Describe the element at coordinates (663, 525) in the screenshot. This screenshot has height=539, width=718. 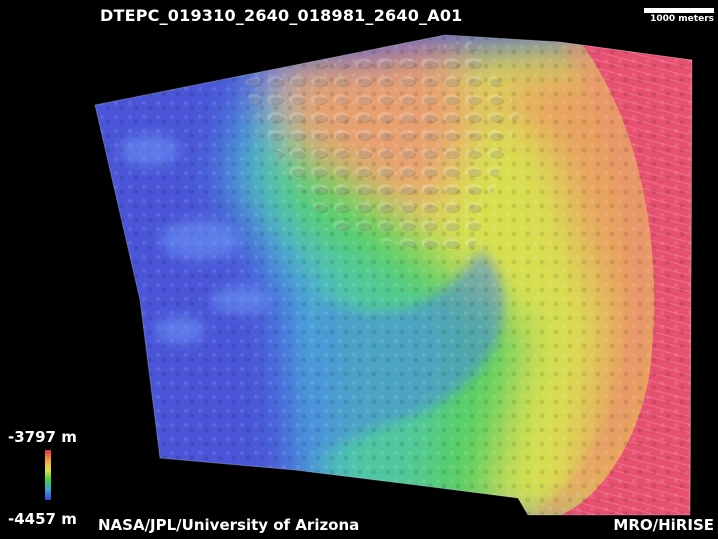
I see `credit-right: MRO/HiRISE` at that location.